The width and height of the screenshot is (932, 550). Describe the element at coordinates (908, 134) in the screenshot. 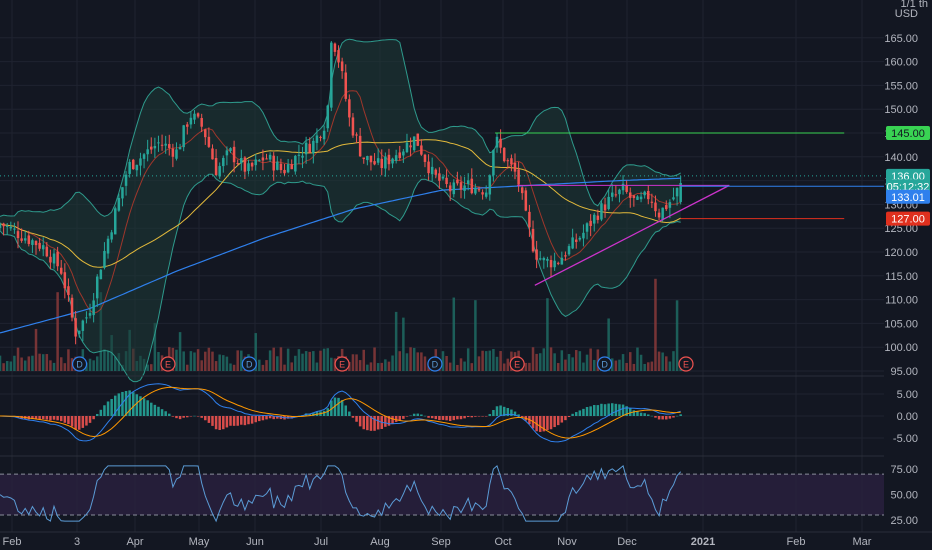

I see `price-tag-label: 145.00` at that location.